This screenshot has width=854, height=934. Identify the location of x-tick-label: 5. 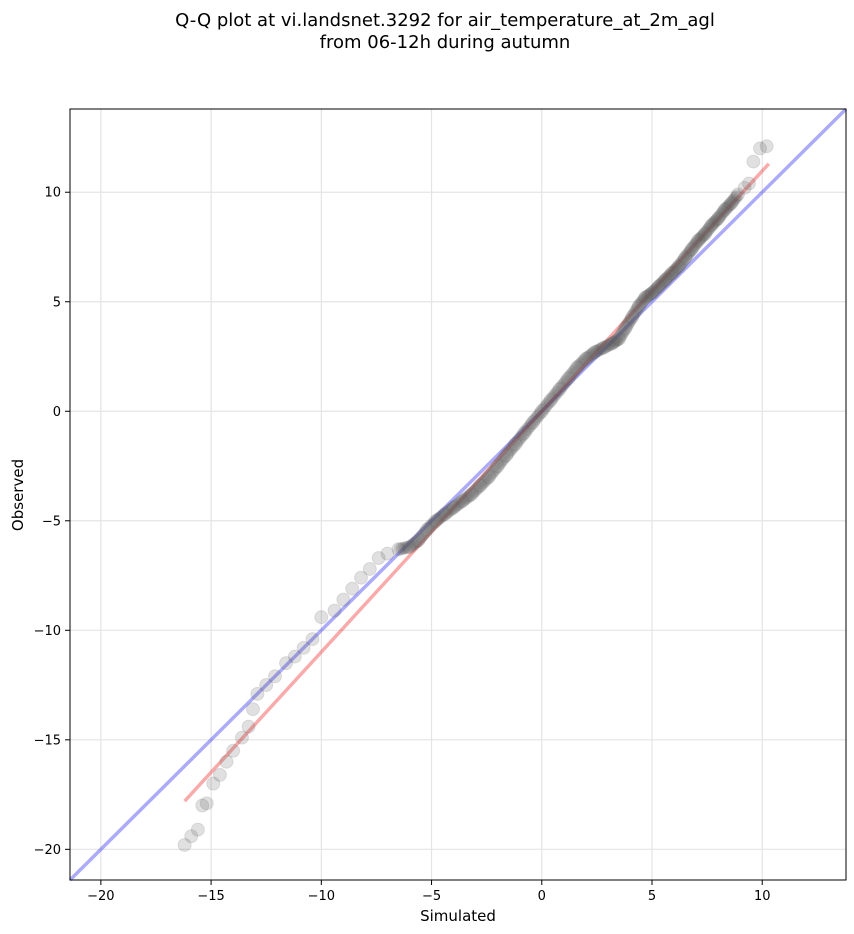
(652, 896).